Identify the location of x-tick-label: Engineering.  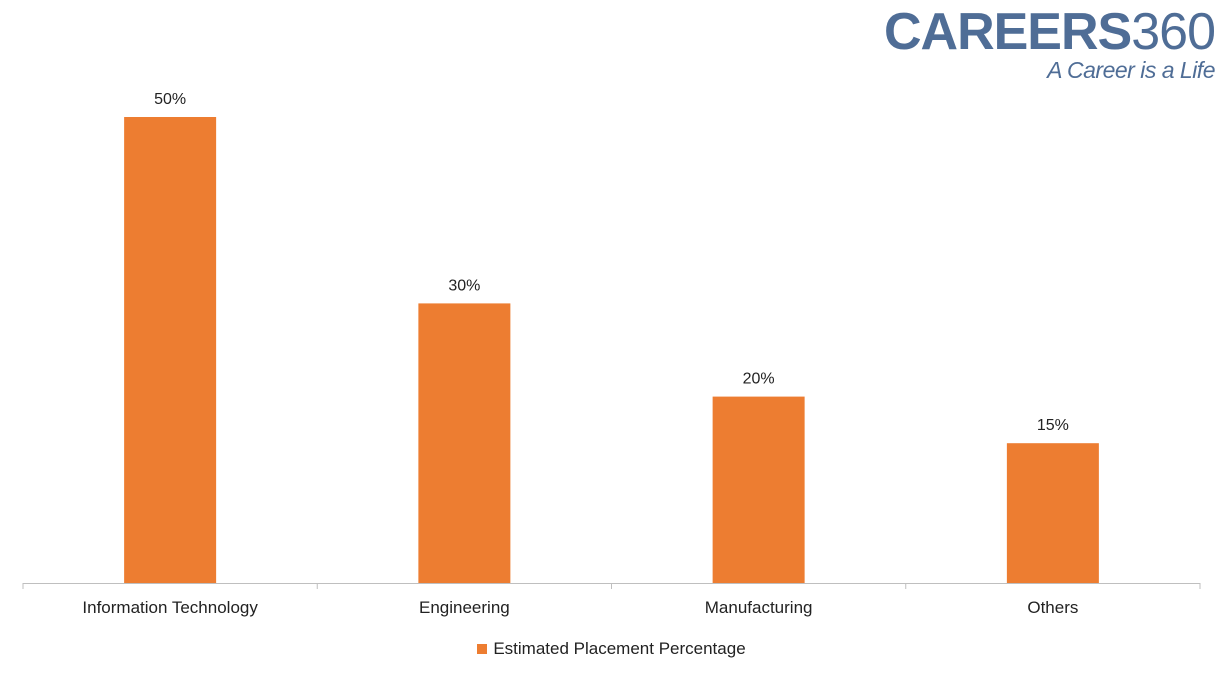
(464, 607).